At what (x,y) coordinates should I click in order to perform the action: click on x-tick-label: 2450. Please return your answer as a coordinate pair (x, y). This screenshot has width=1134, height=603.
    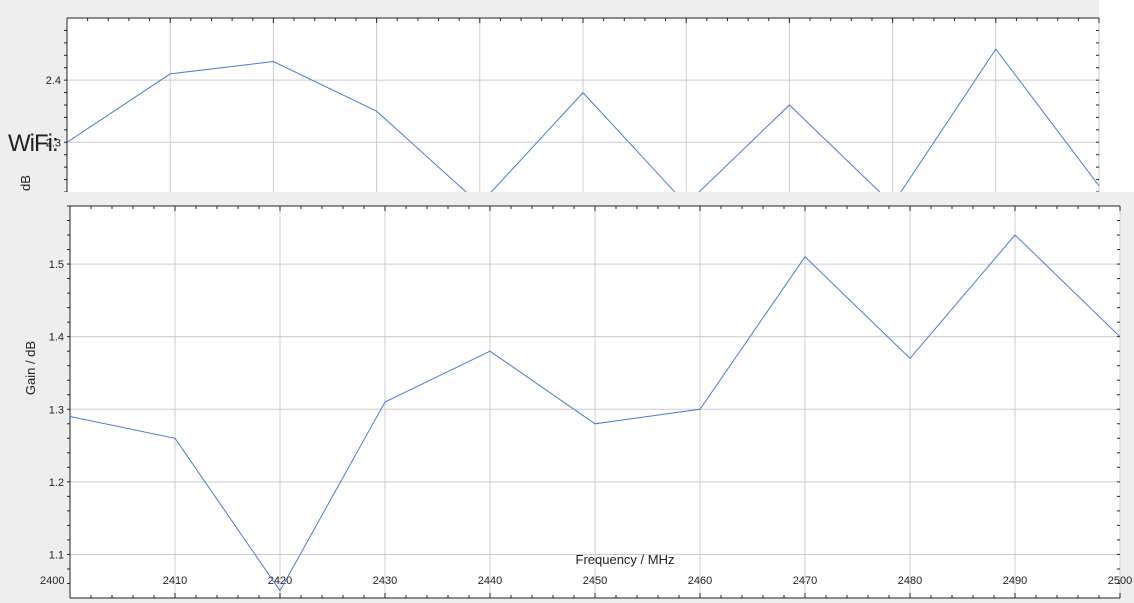
    Looking at the image, I should click on (595, 581).